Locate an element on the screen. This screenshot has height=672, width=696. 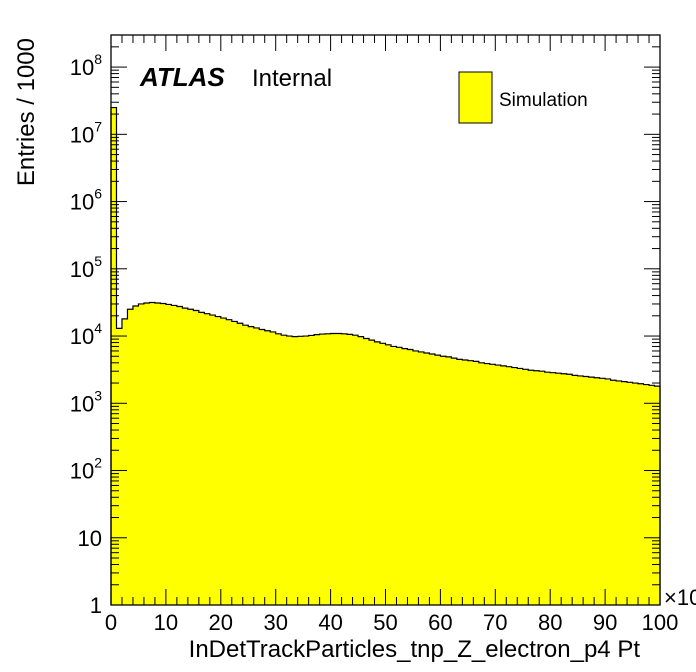
y-tick-label: 10 is located at coordinates (90, 538).